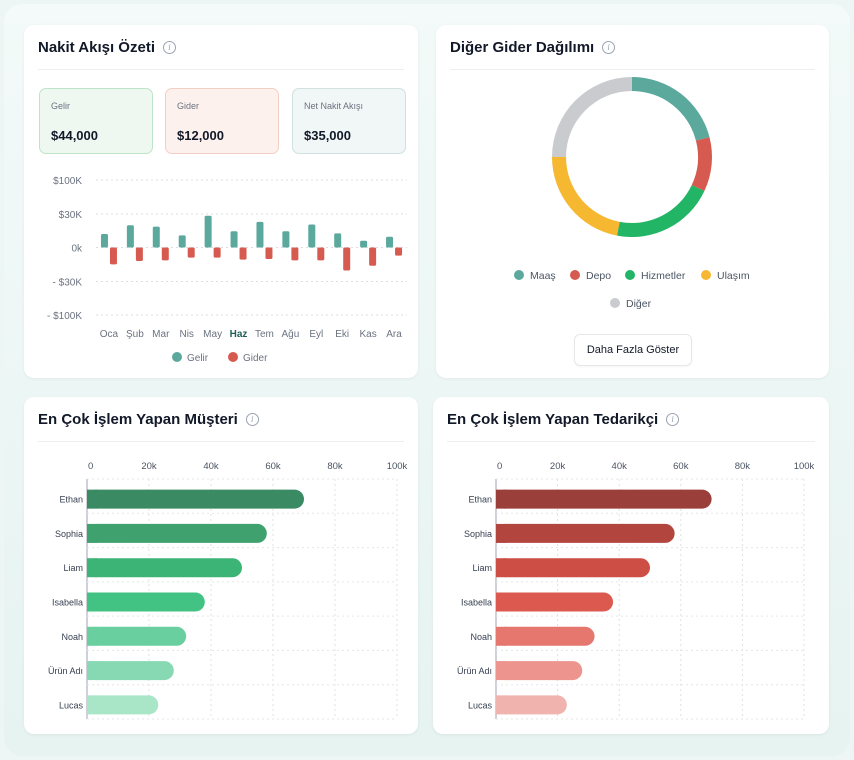 This screenshot has height=760, width=854. What do you see at coordinates (90, 466) in the screenshot?
I see `x-tick-label: 0` at bounding box center [90, 466].